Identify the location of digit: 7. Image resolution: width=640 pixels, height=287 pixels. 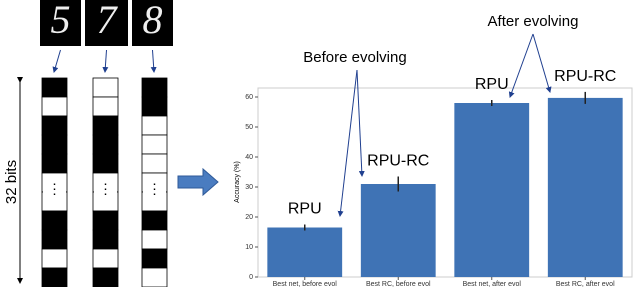
(108, 21).